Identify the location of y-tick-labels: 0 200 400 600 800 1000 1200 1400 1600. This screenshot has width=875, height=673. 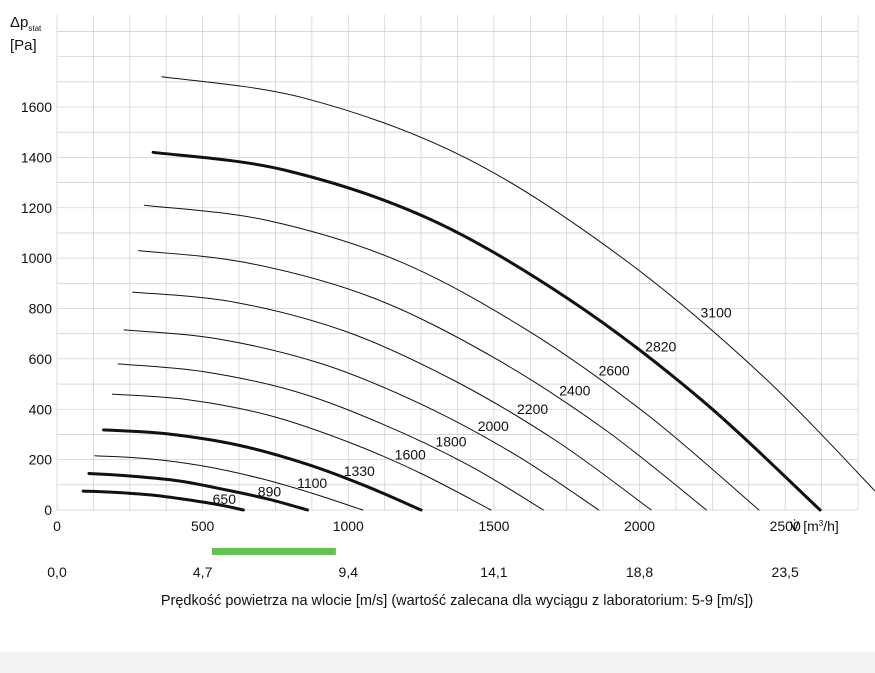
(36, 308).